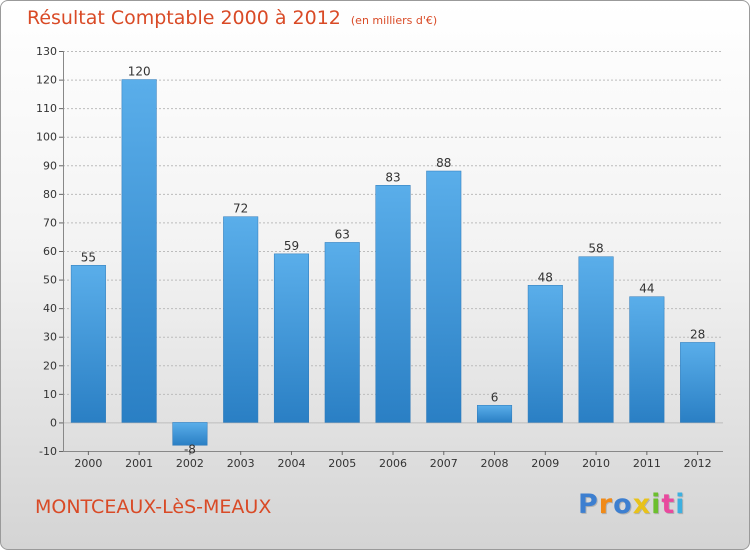  I want to click on value-label: -8, so click(190, 449).